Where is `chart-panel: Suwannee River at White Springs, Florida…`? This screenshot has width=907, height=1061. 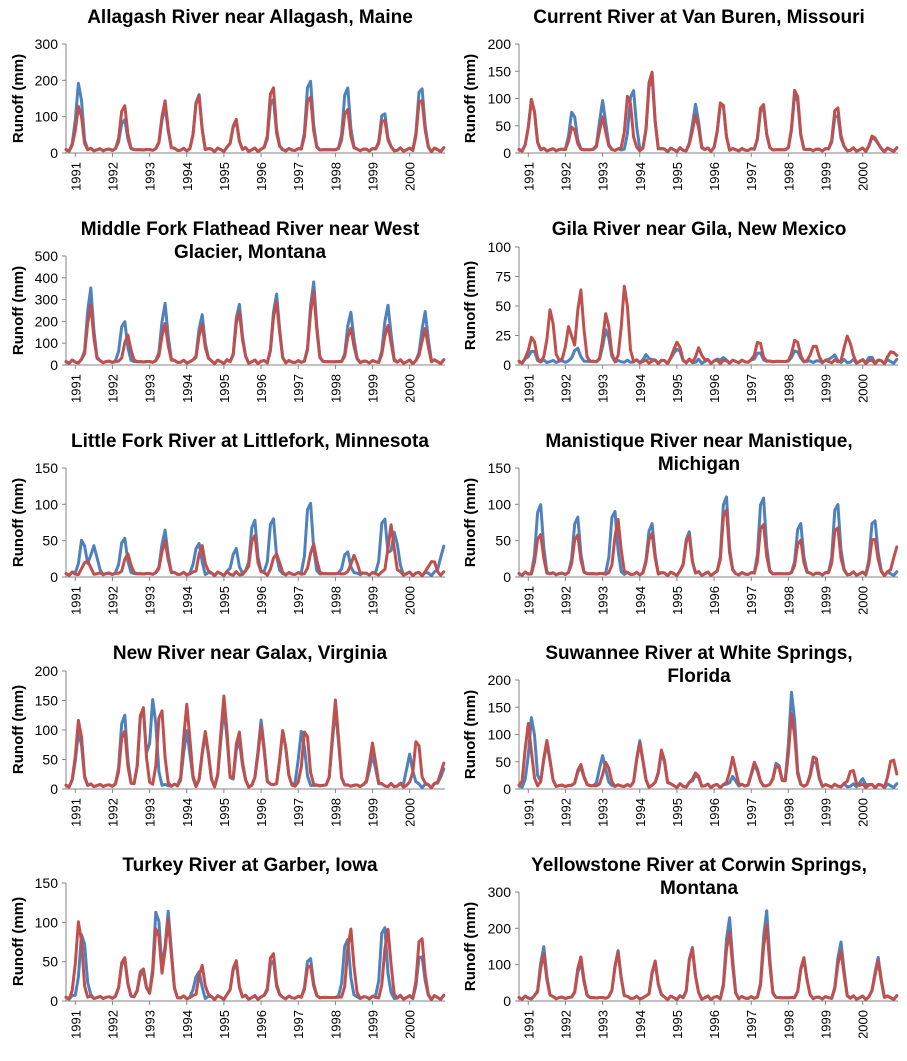
chart-panel: Suwannee River at White Springs, Florida… is located at coordinates (679, 742).